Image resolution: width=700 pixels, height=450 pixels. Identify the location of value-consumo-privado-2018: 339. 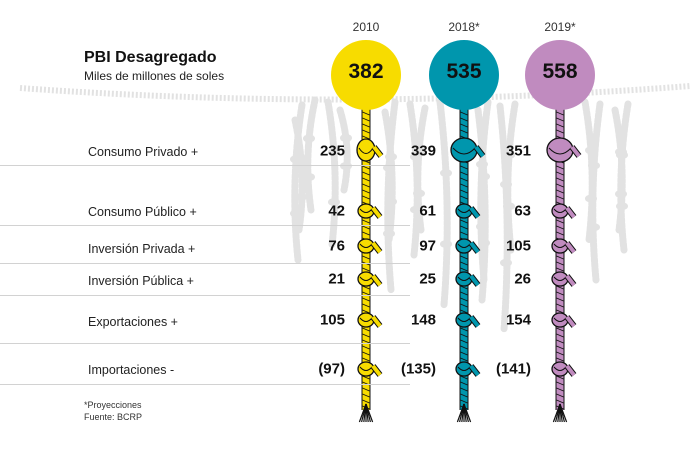
(423, 151).